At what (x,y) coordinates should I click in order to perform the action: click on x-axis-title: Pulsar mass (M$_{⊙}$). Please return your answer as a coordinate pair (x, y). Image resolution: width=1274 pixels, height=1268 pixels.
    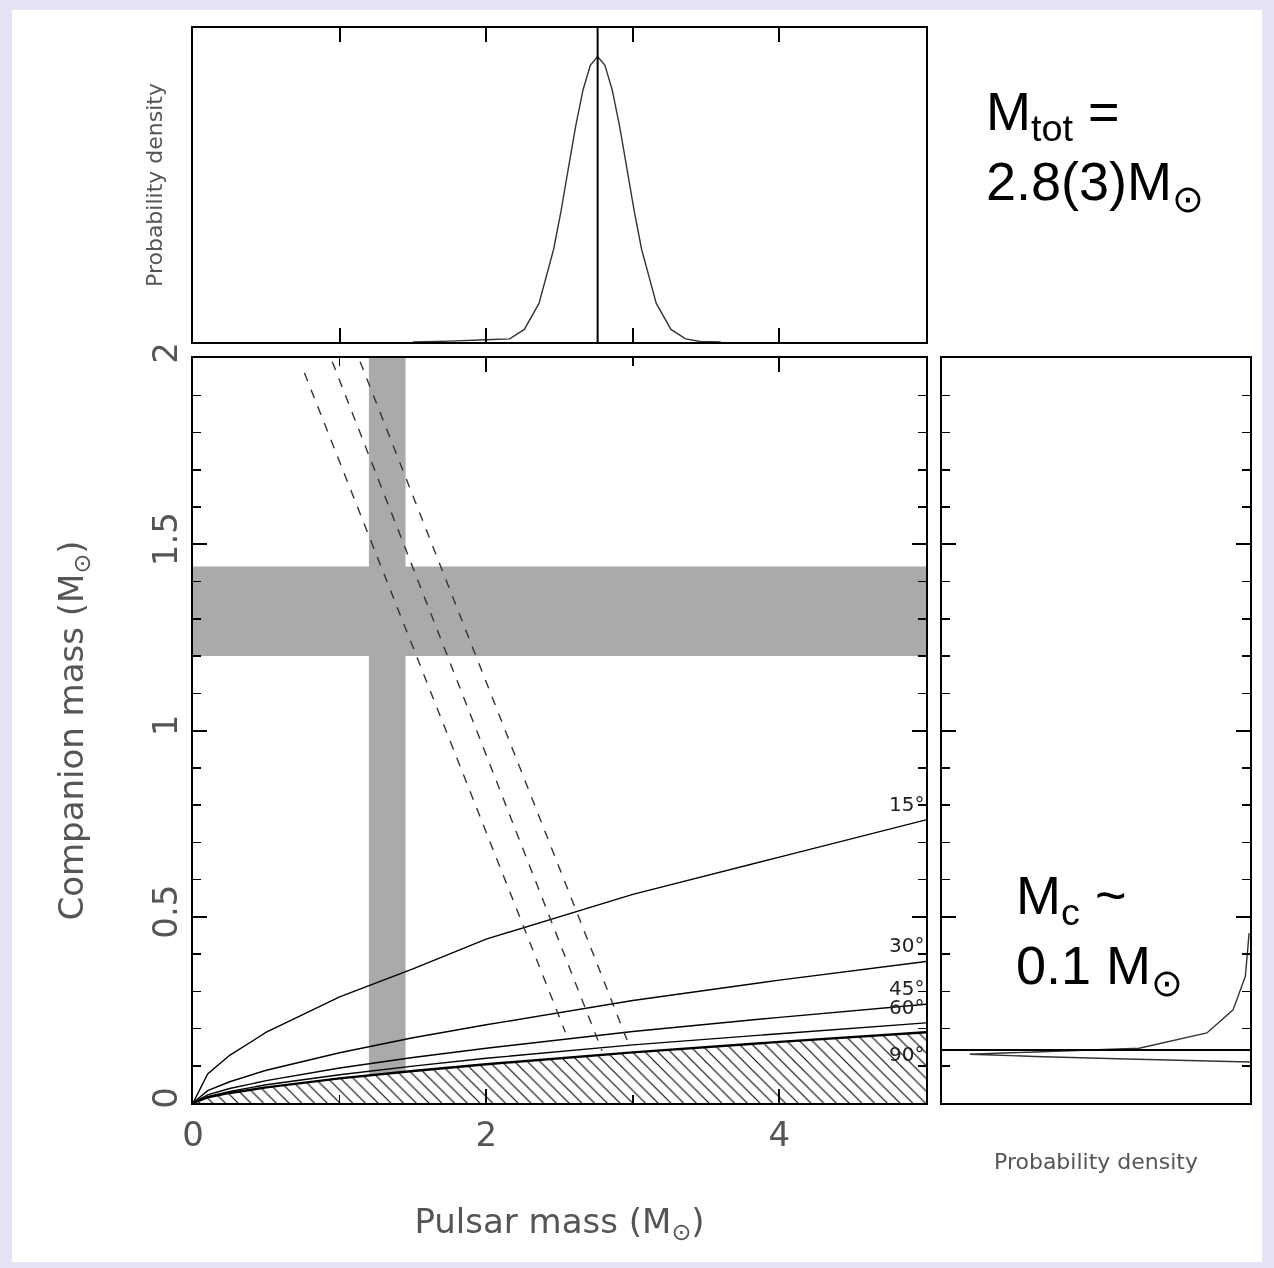
    Looking at the image, I should click on (559, 1223).